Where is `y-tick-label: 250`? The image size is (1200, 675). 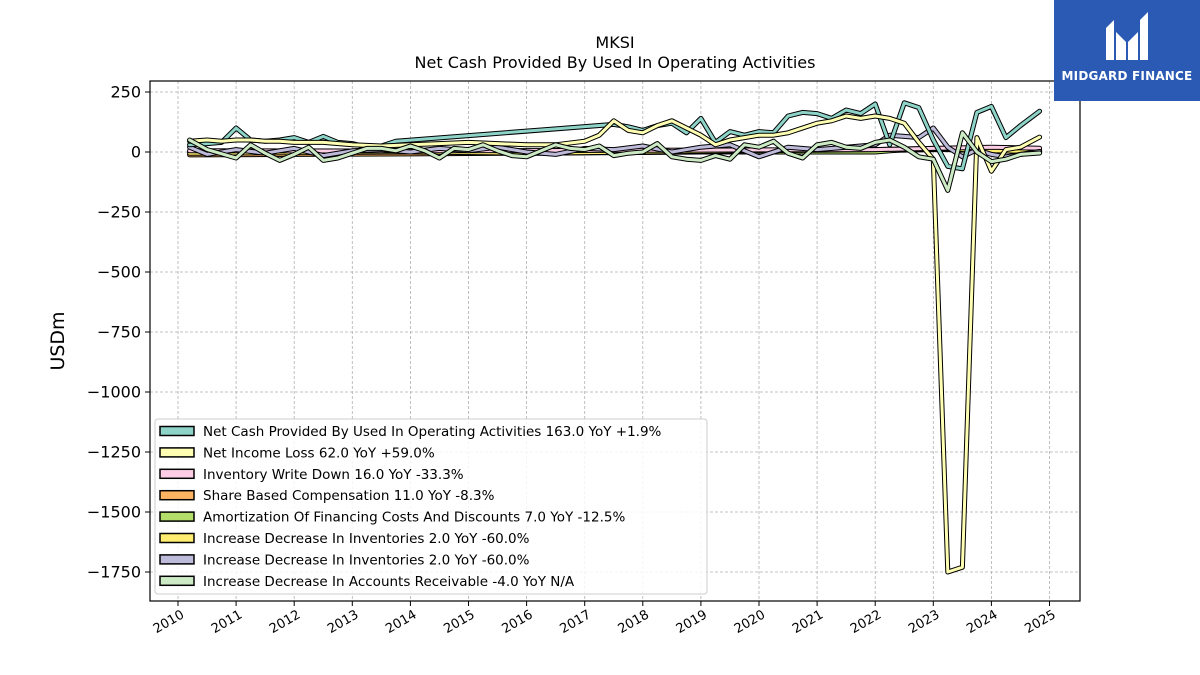 y-tick-label: 250 is located at coordinates (125, 92).